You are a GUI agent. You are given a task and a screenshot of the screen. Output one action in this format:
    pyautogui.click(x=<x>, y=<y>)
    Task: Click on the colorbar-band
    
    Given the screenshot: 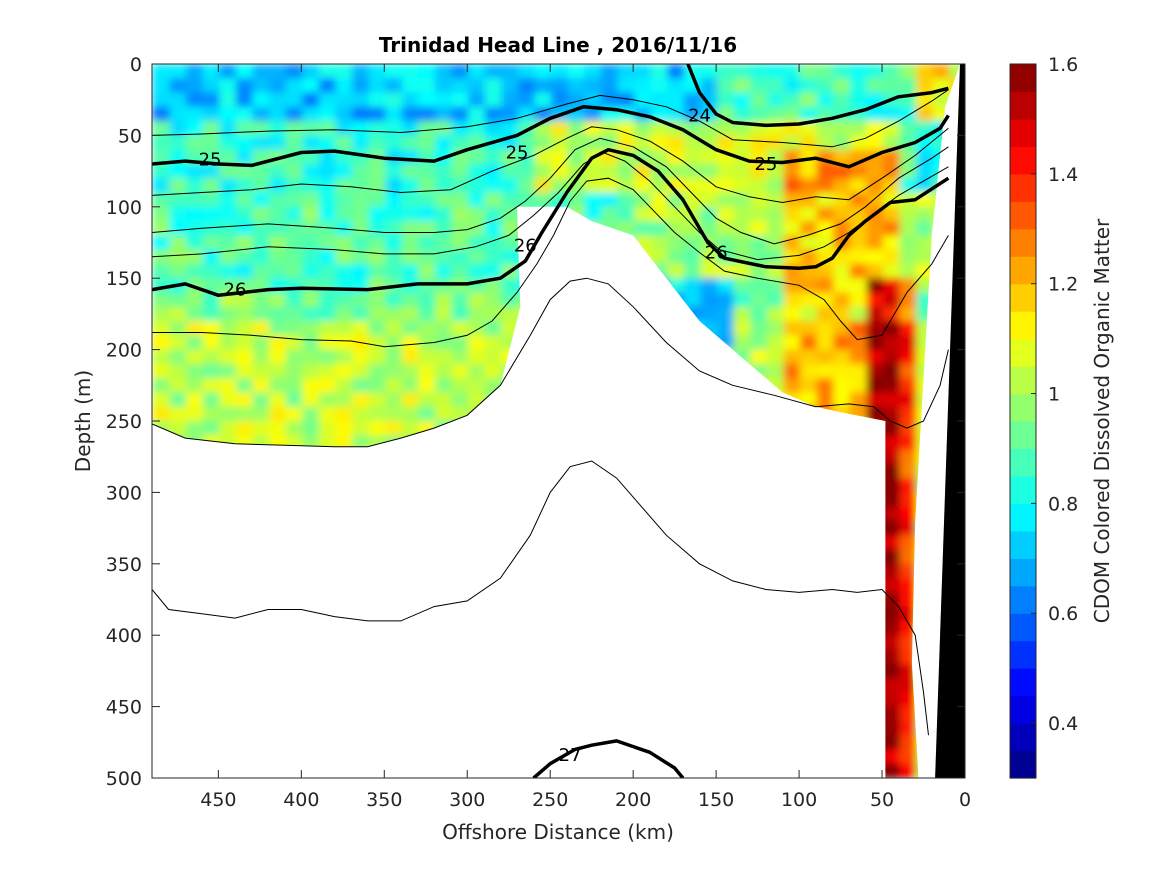 What is the action you would take?
    pyautogui.click(x=1023, y=215)
    